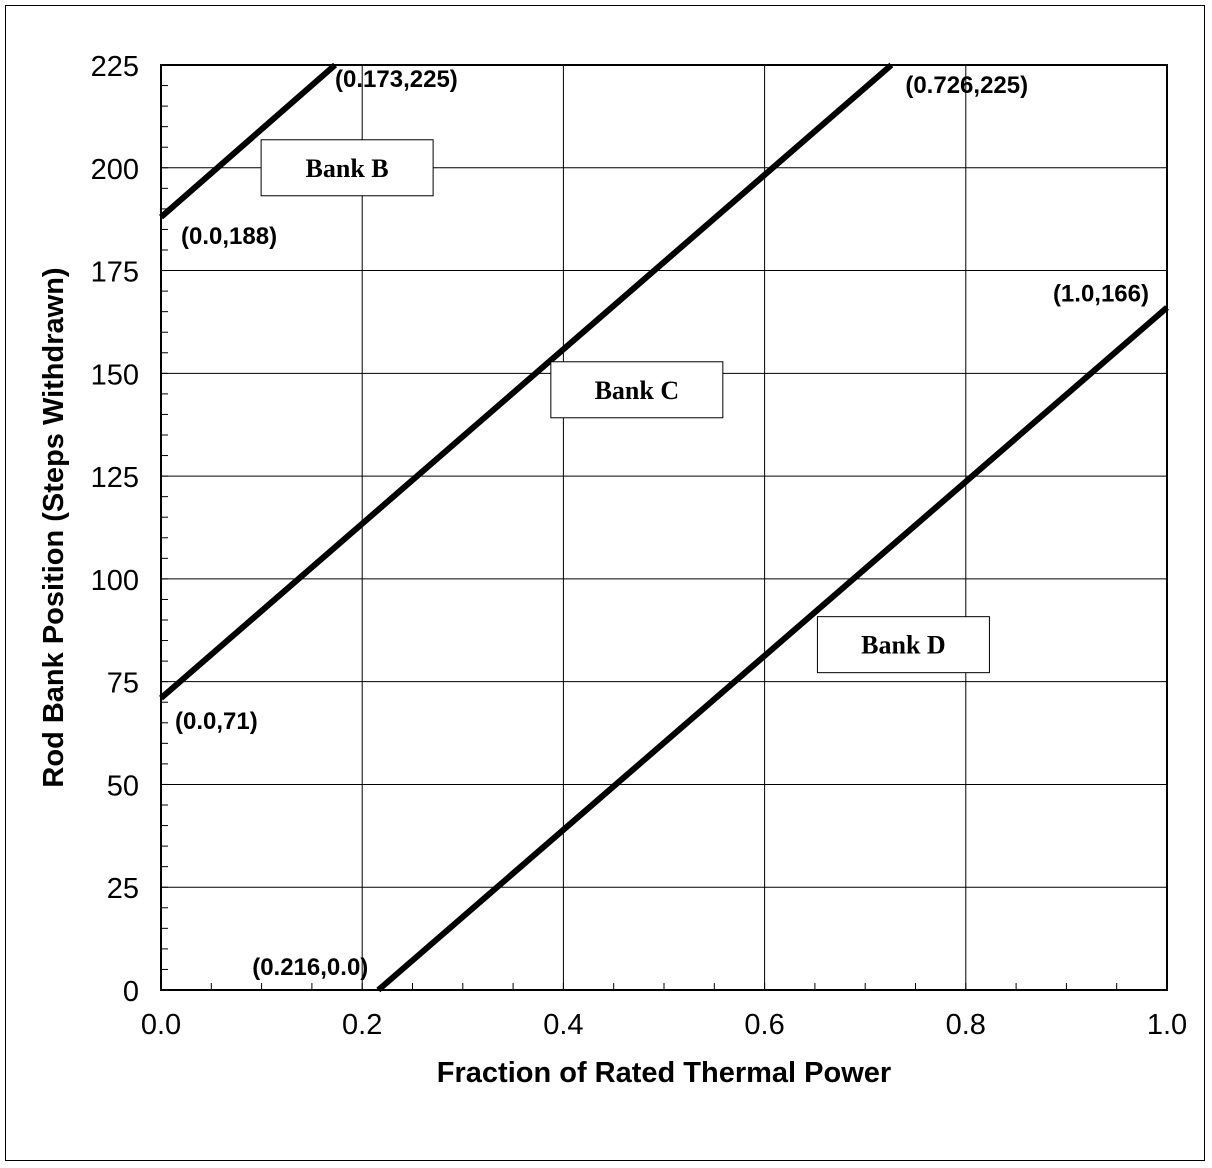 The width and height of the screenshot is (1212, 1168). Describe the element at coordinates (216, 721) in the screenshot. I see `point-annotation: (0.0,71)` at that location.